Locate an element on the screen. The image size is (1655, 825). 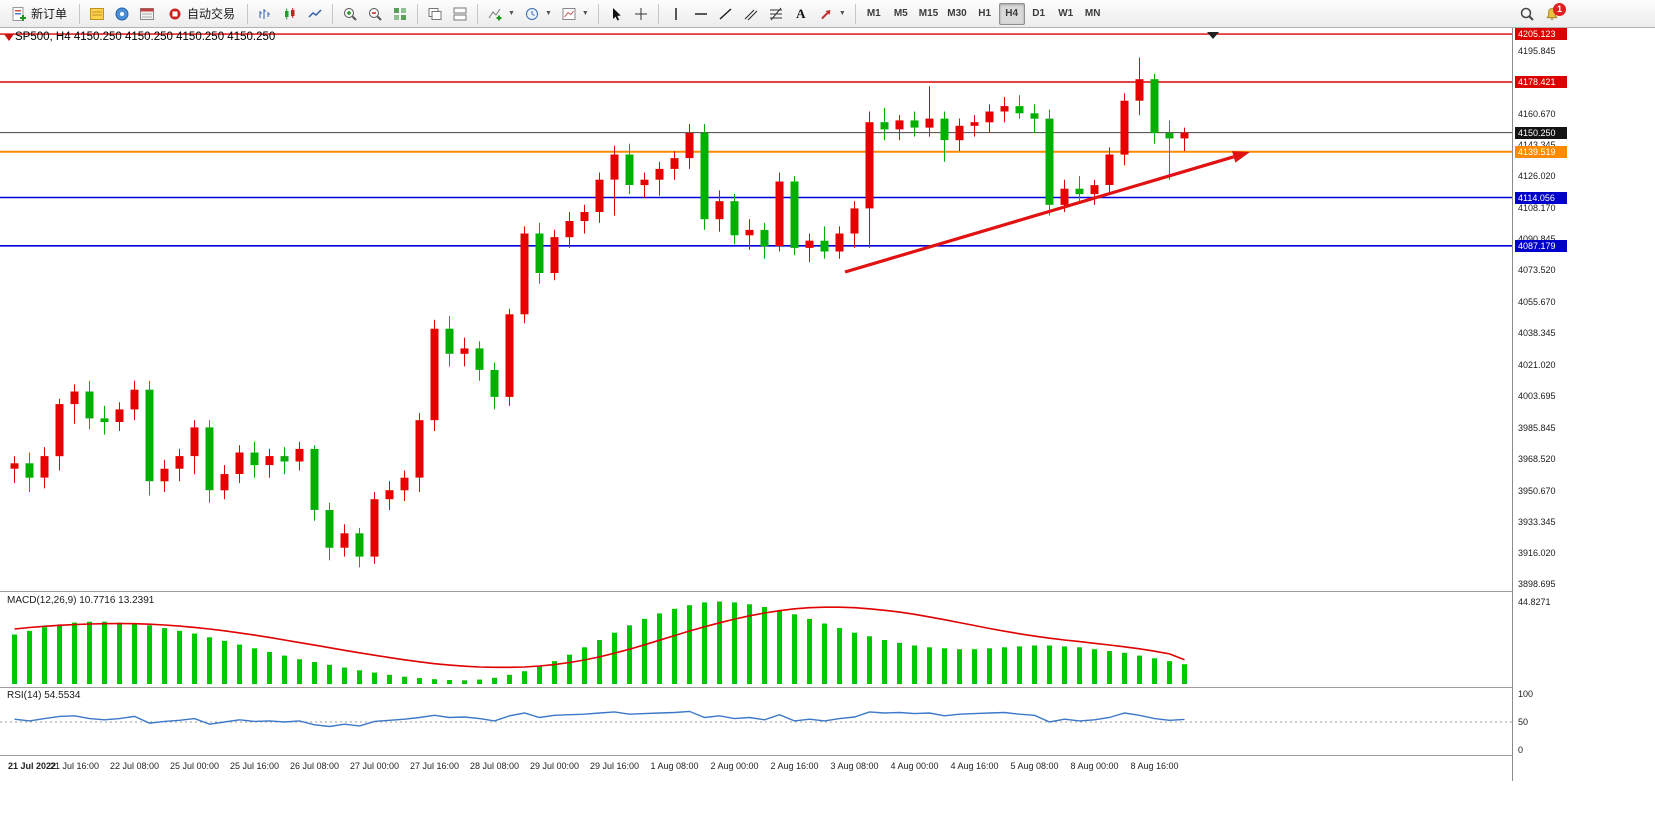
rsi-chart is located at coordinates (756, 722).